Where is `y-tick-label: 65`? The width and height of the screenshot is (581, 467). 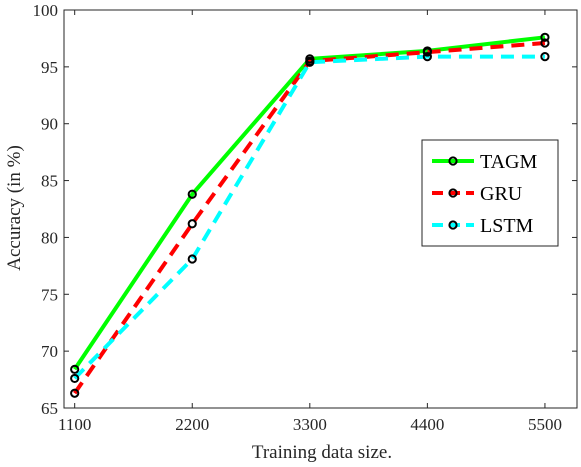
y-tick-label: 65 is located at coordinates (49, 408).